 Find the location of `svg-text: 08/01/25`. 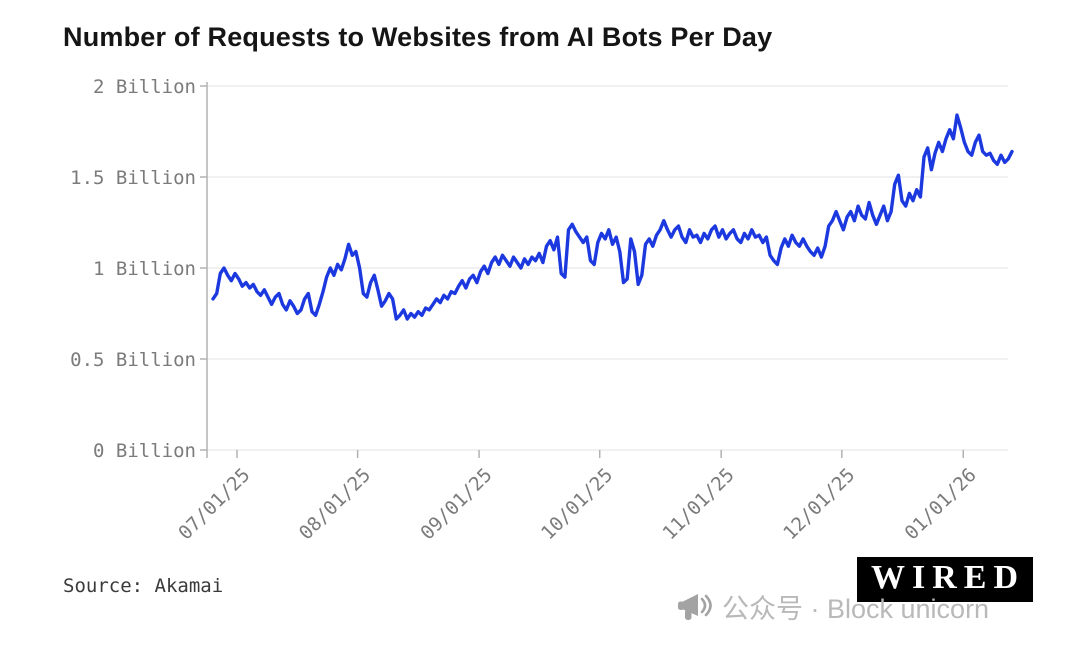

svg-text: 08/01/25 is located at coordinates (335, 504).